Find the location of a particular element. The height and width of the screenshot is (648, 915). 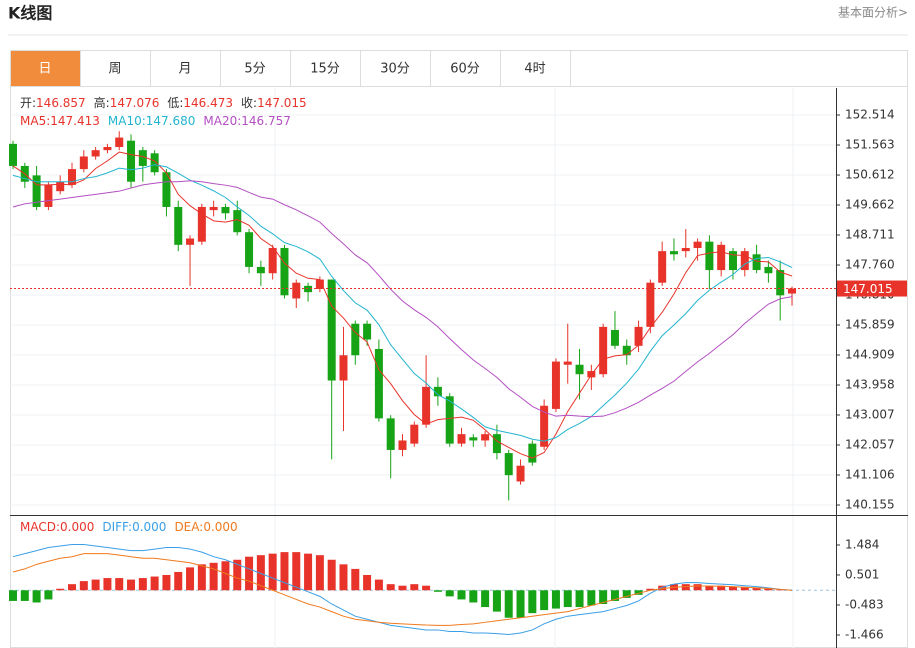

tab-label: 月 is located at coordinates (184, 69).